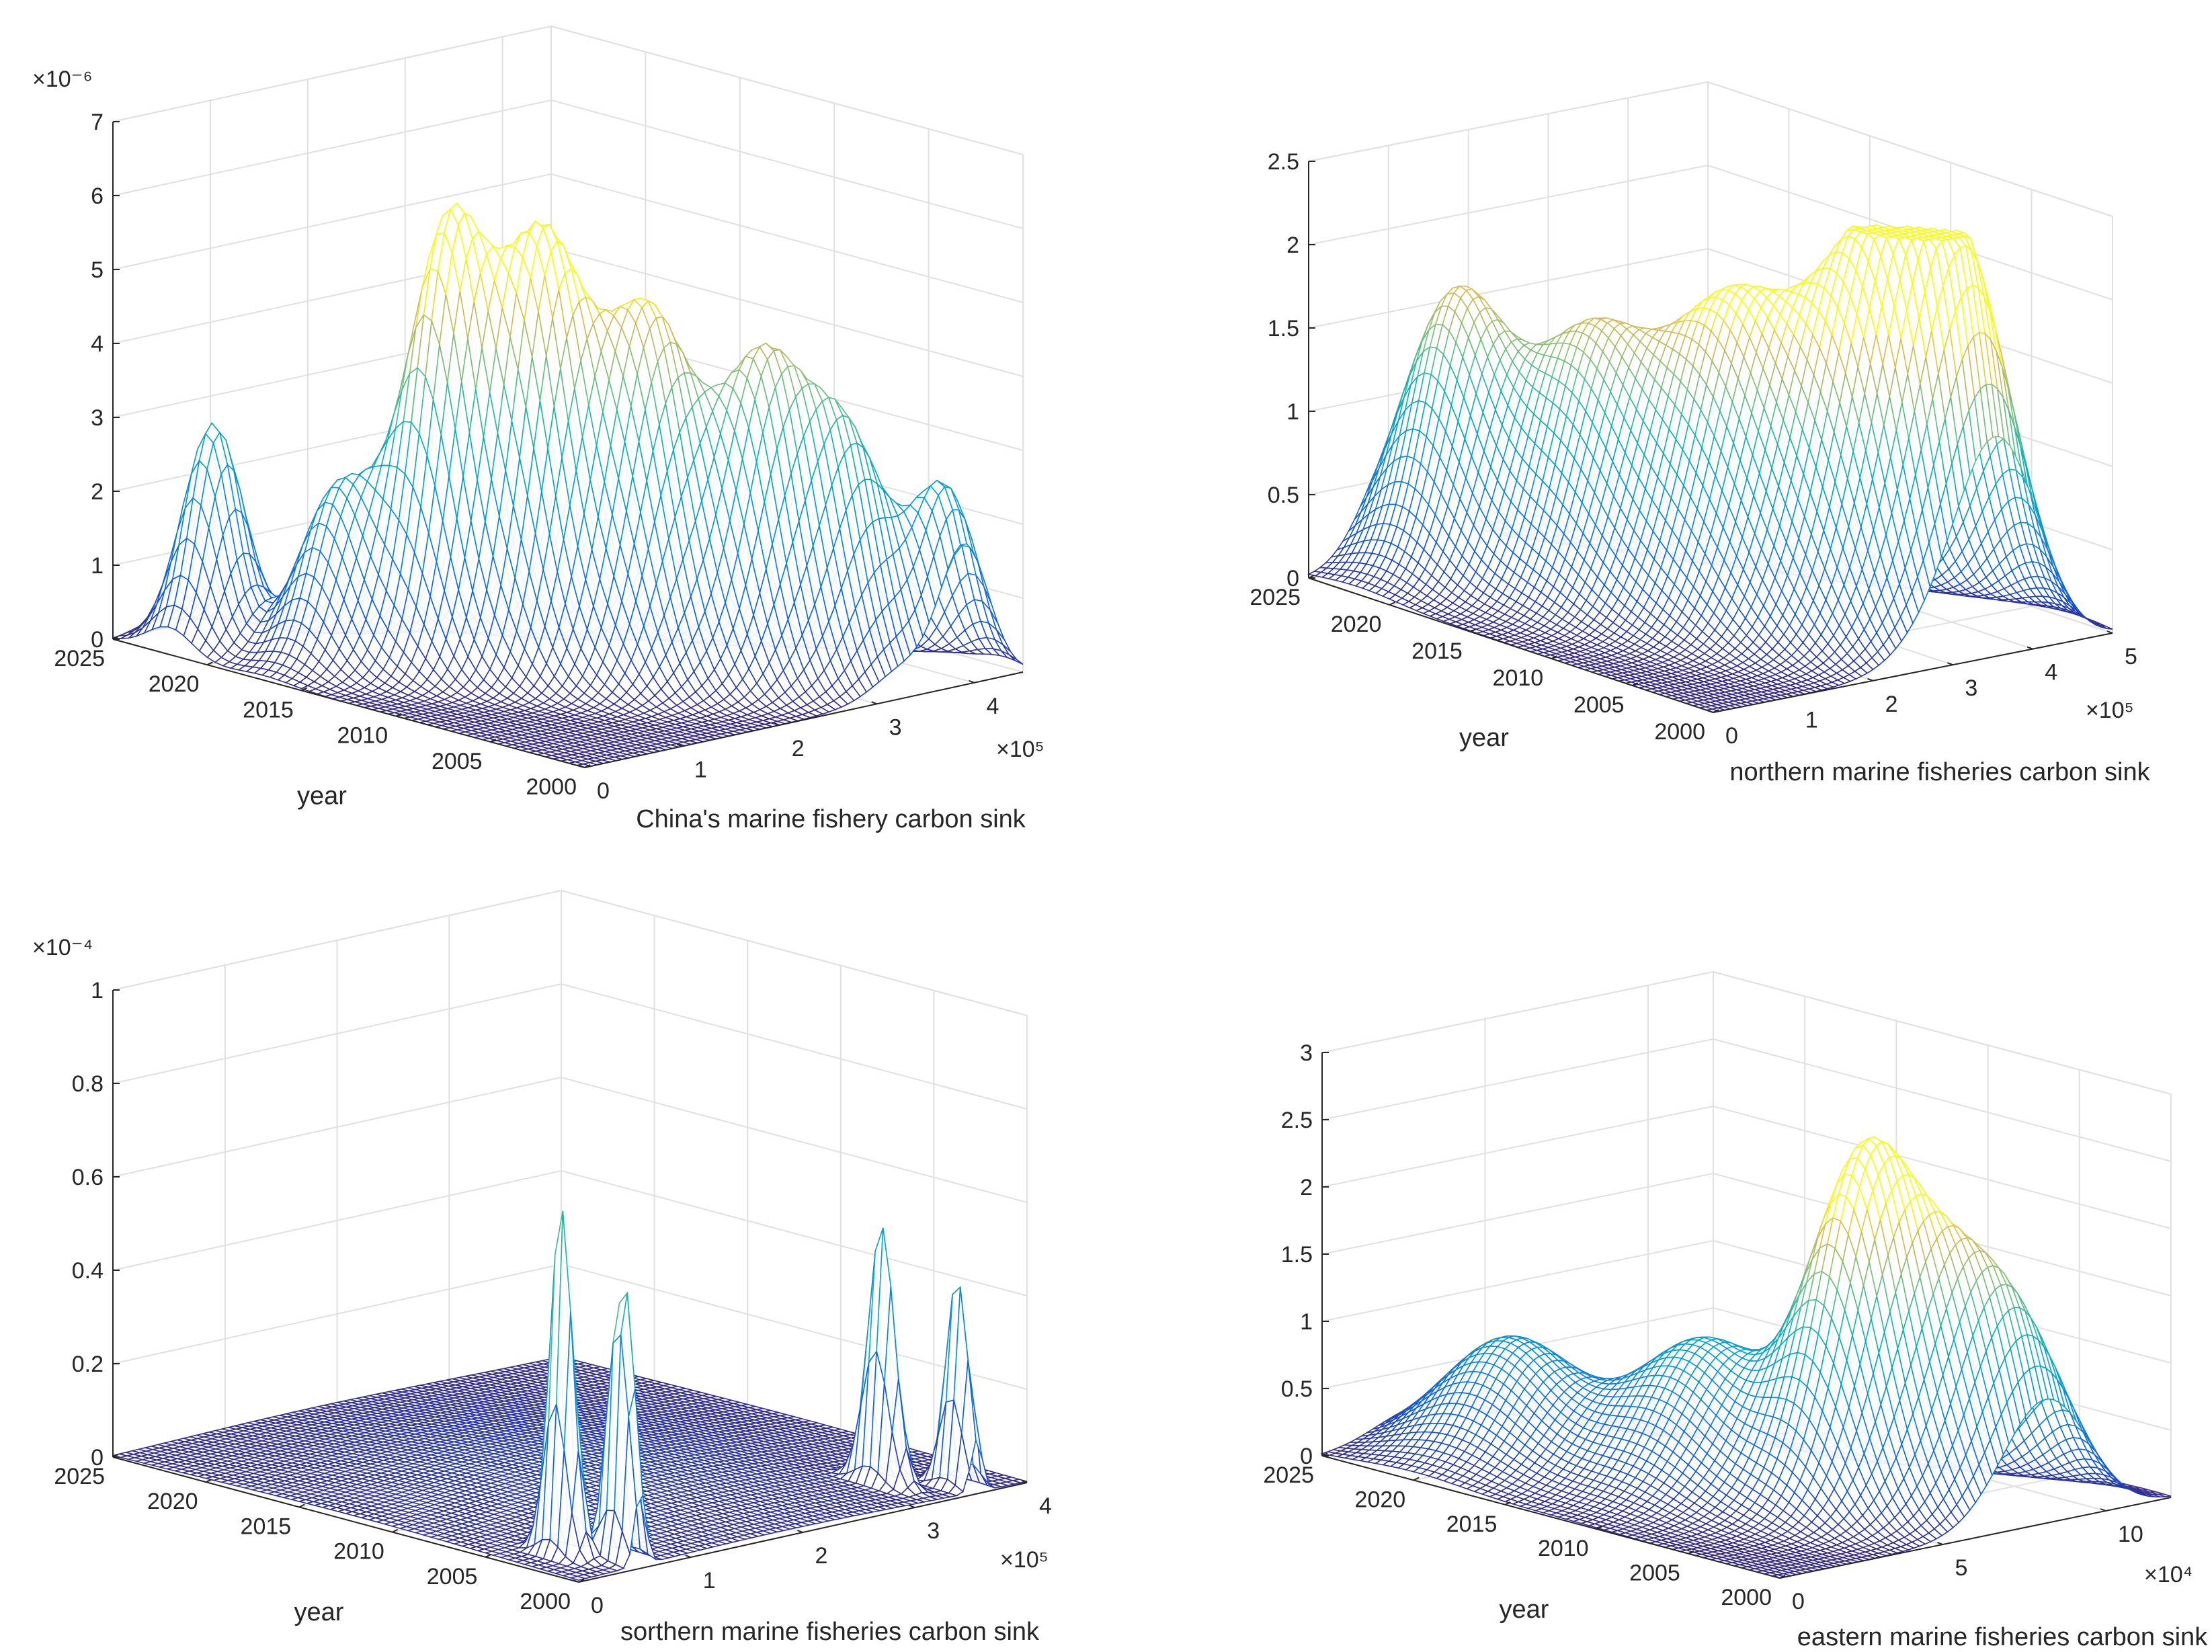 The width and height of the screenshot is (2212, 1652). What do you see at coordinates (97, 270) in the screenshot?
I see `z-tick-label: 5` at bounding box center [97, 270].